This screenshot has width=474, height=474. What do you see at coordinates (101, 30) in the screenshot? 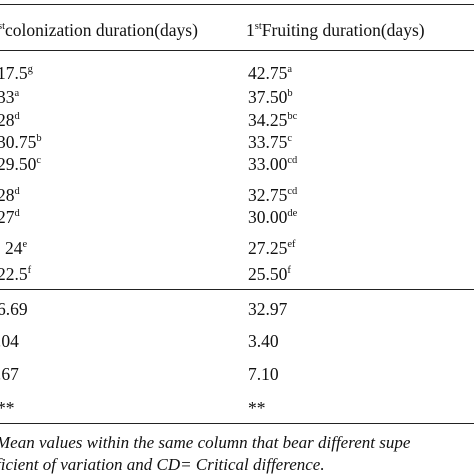
I see `column-header-colonization-label: colonization duration(days)` at bounding box center [101, 30].